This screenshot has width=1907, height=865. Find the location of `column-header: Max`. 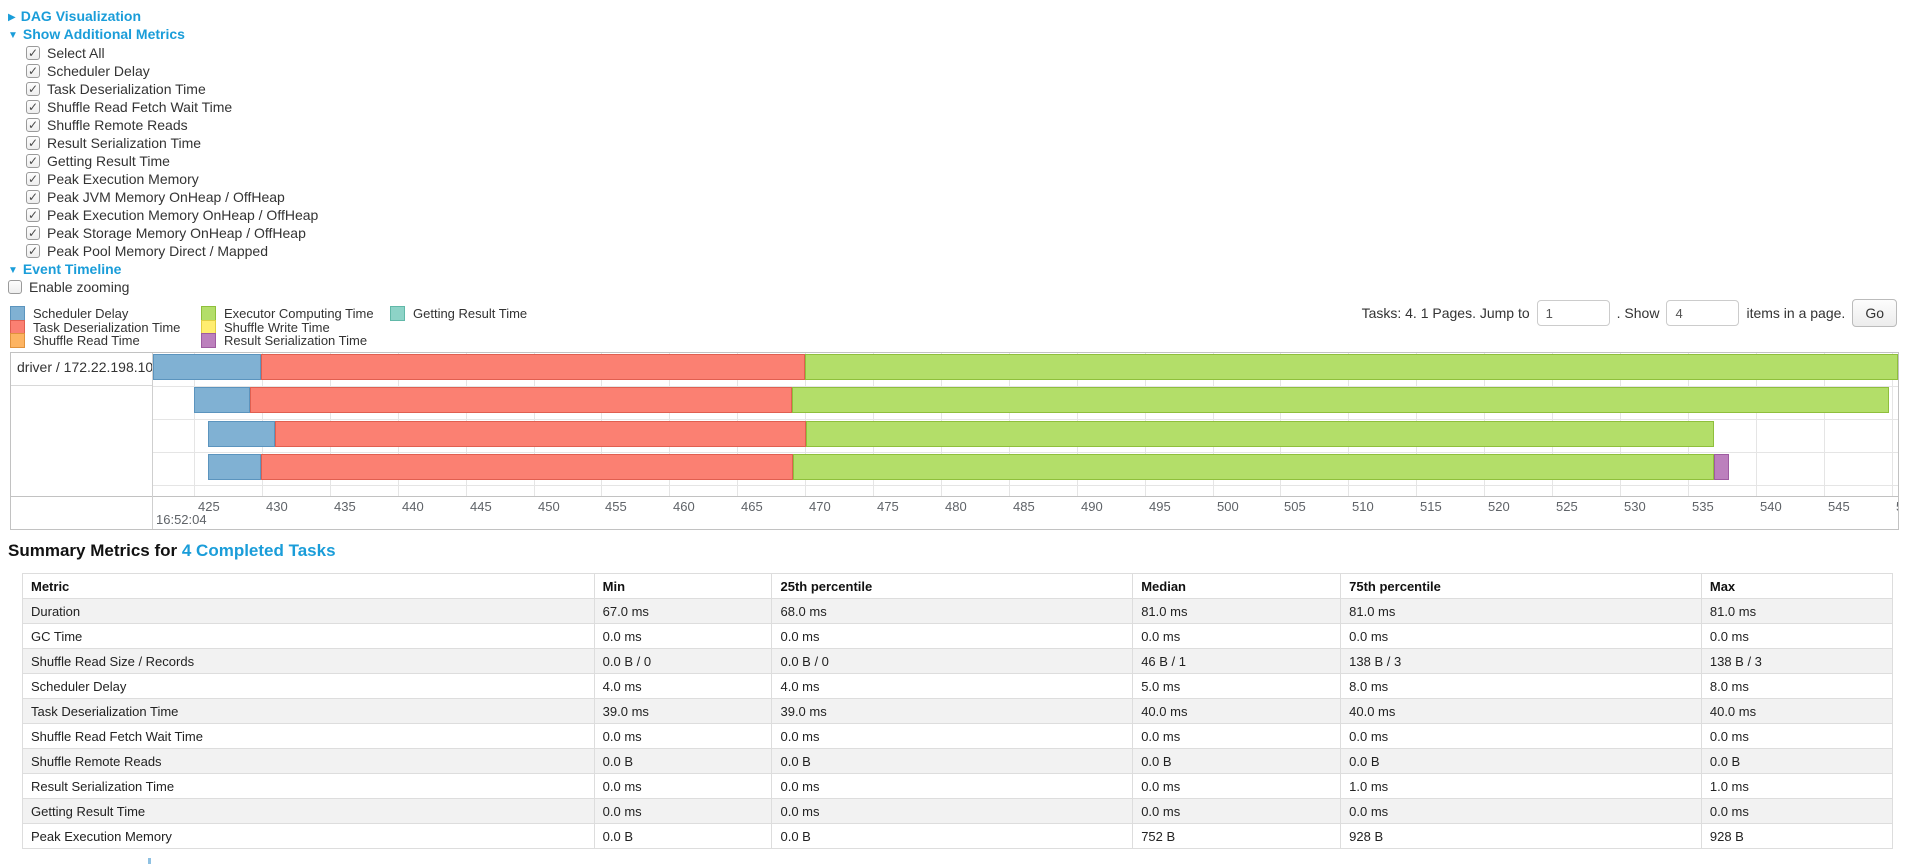

column-header: Max is located at coordinates (1797, 586).